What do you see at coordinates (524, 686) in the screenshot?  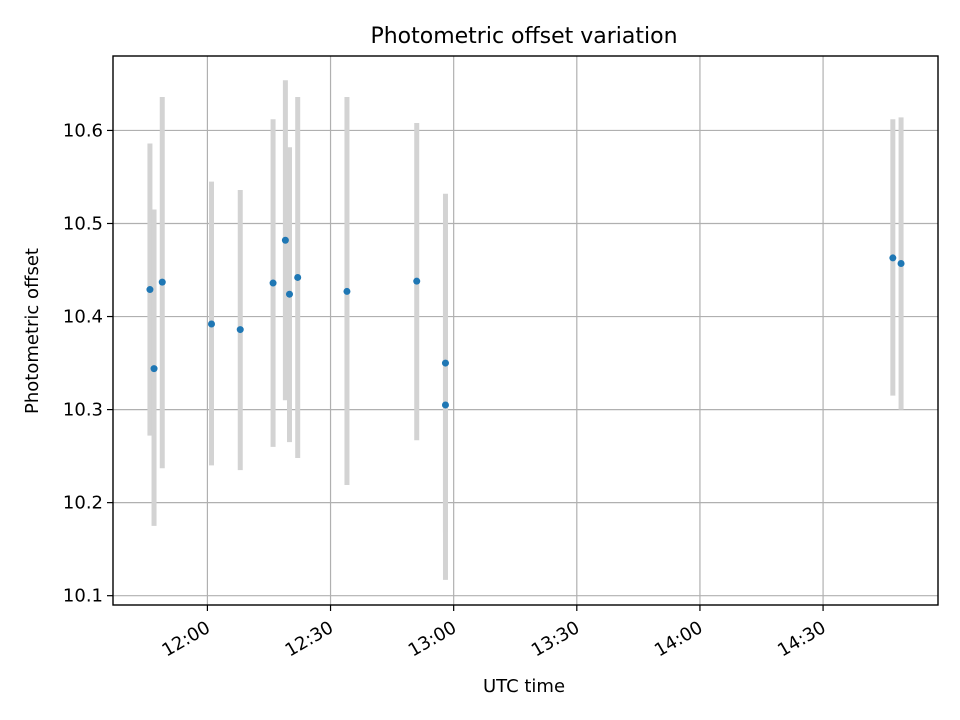 I see `x-axis-label: UTC time` at bounding box center [524, 686].